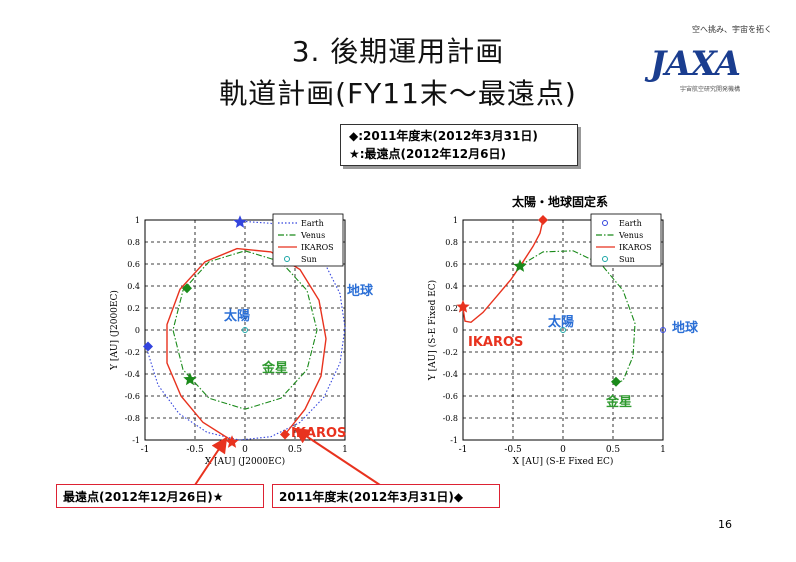 The height and width of the screenshot is (562, 796). What do you see at coordinates (432, 330) in the screenshot?
I see `y-axis-label: Y [AU] (S-E Fixed EC)` at bounding box center [432, 330].